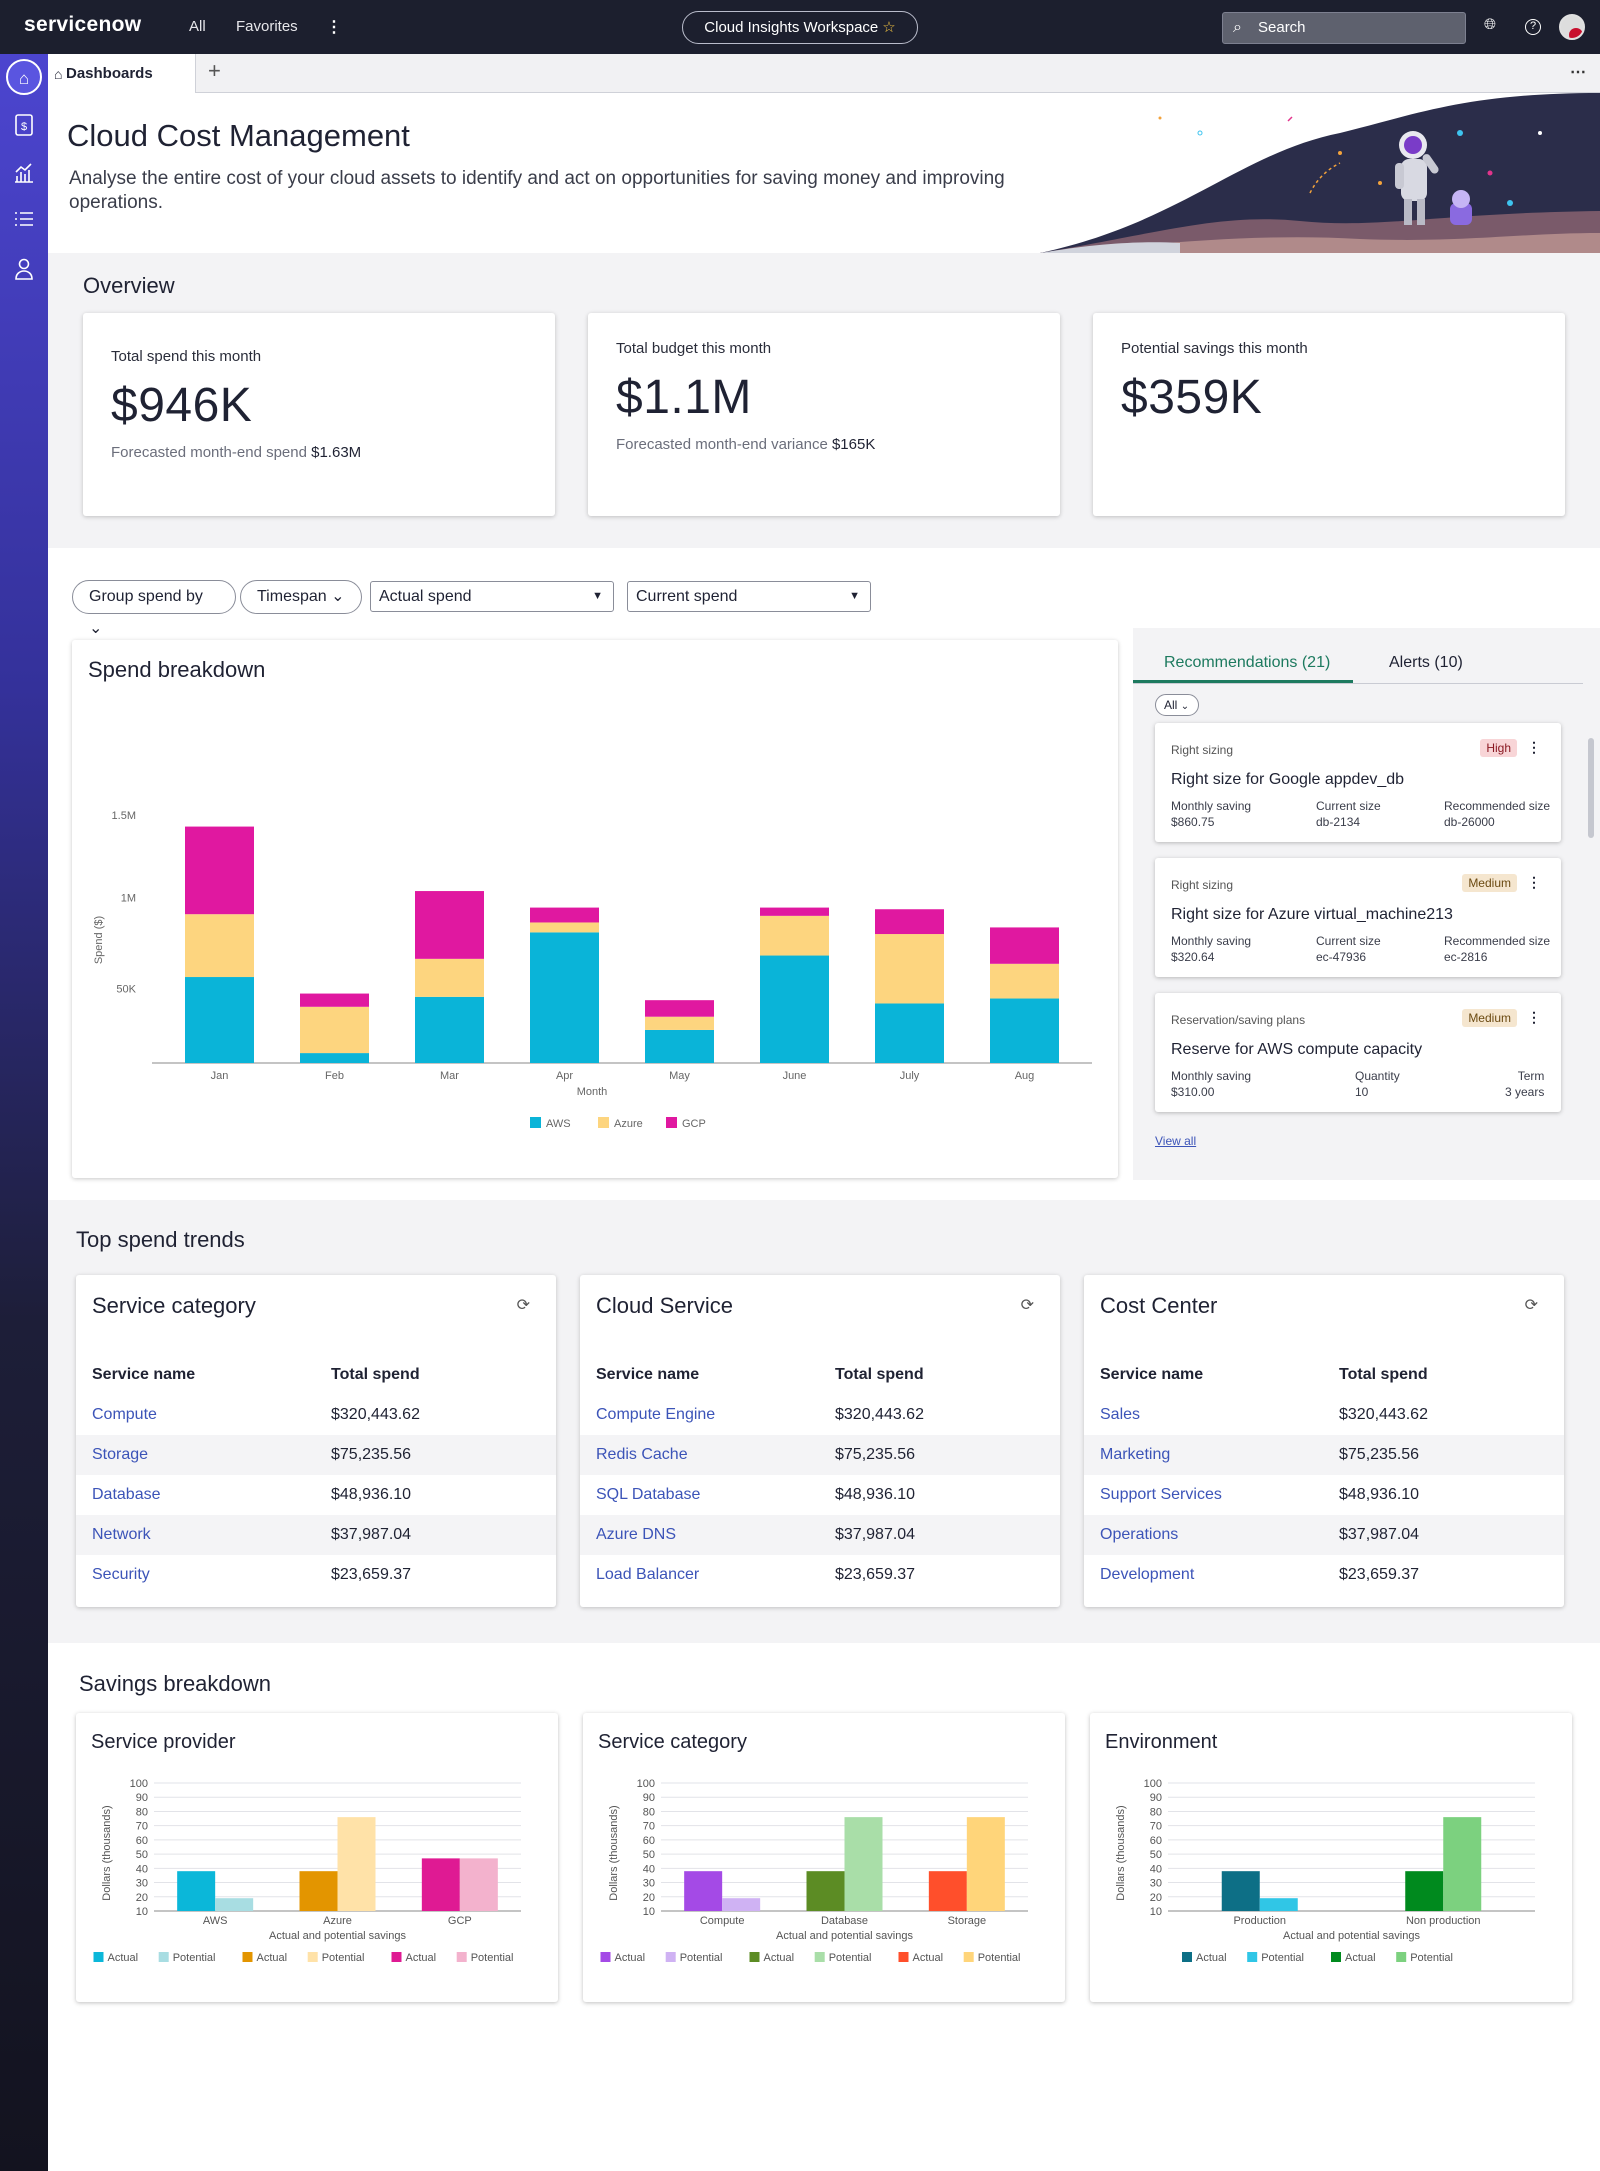 Image resolution: width=1600 pixels, height=2171 pixels. Describe the element at coordinates (99, 940) in the screenshot. I see `y-axis-label: Spend ($)` at that location.